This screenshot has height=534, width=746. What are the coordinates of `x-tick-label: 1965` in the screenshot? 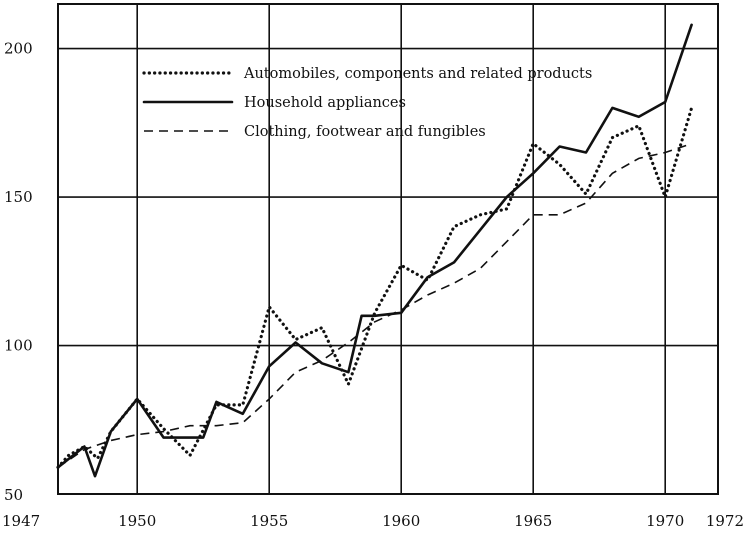 It's located at (533, 521).